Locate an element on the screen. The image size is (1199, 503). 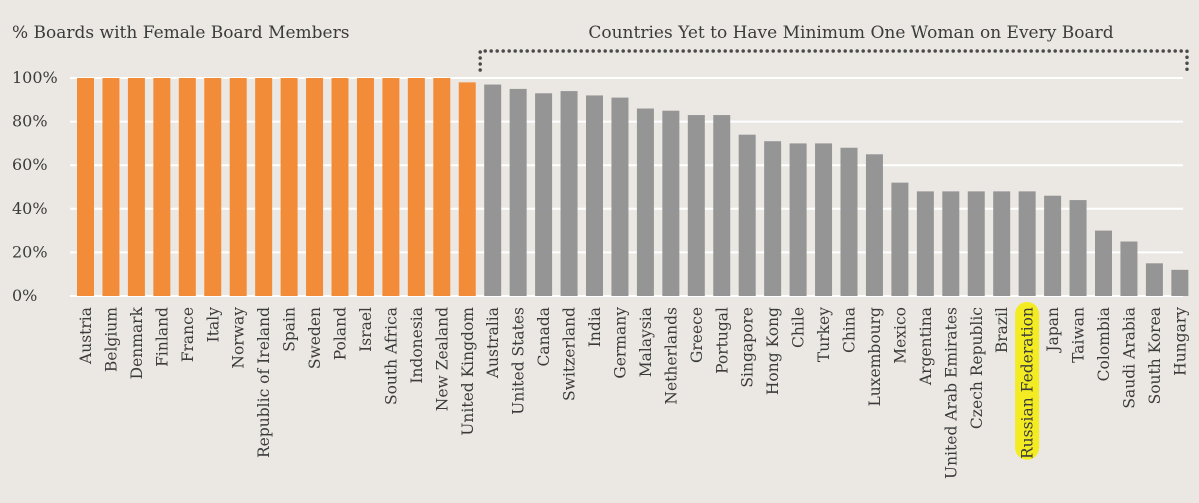
category-label: Russian Federation is located at coordinates (1028, 383).